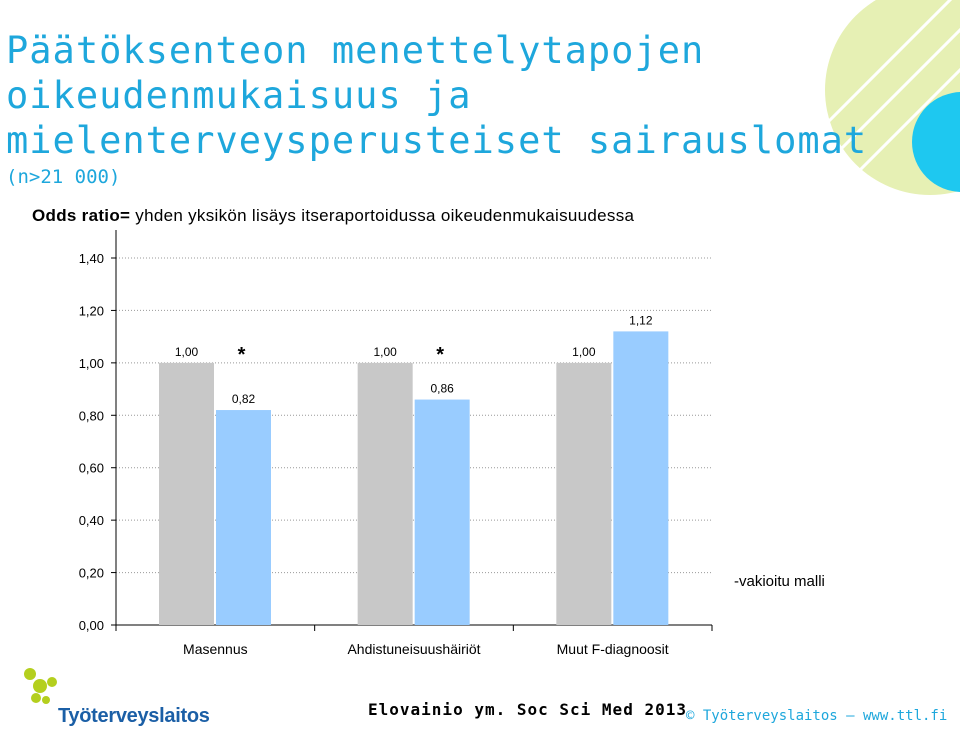 This screenshot has height=731, width=960. I want to click on data-label: 0,82, so click(244, 399).